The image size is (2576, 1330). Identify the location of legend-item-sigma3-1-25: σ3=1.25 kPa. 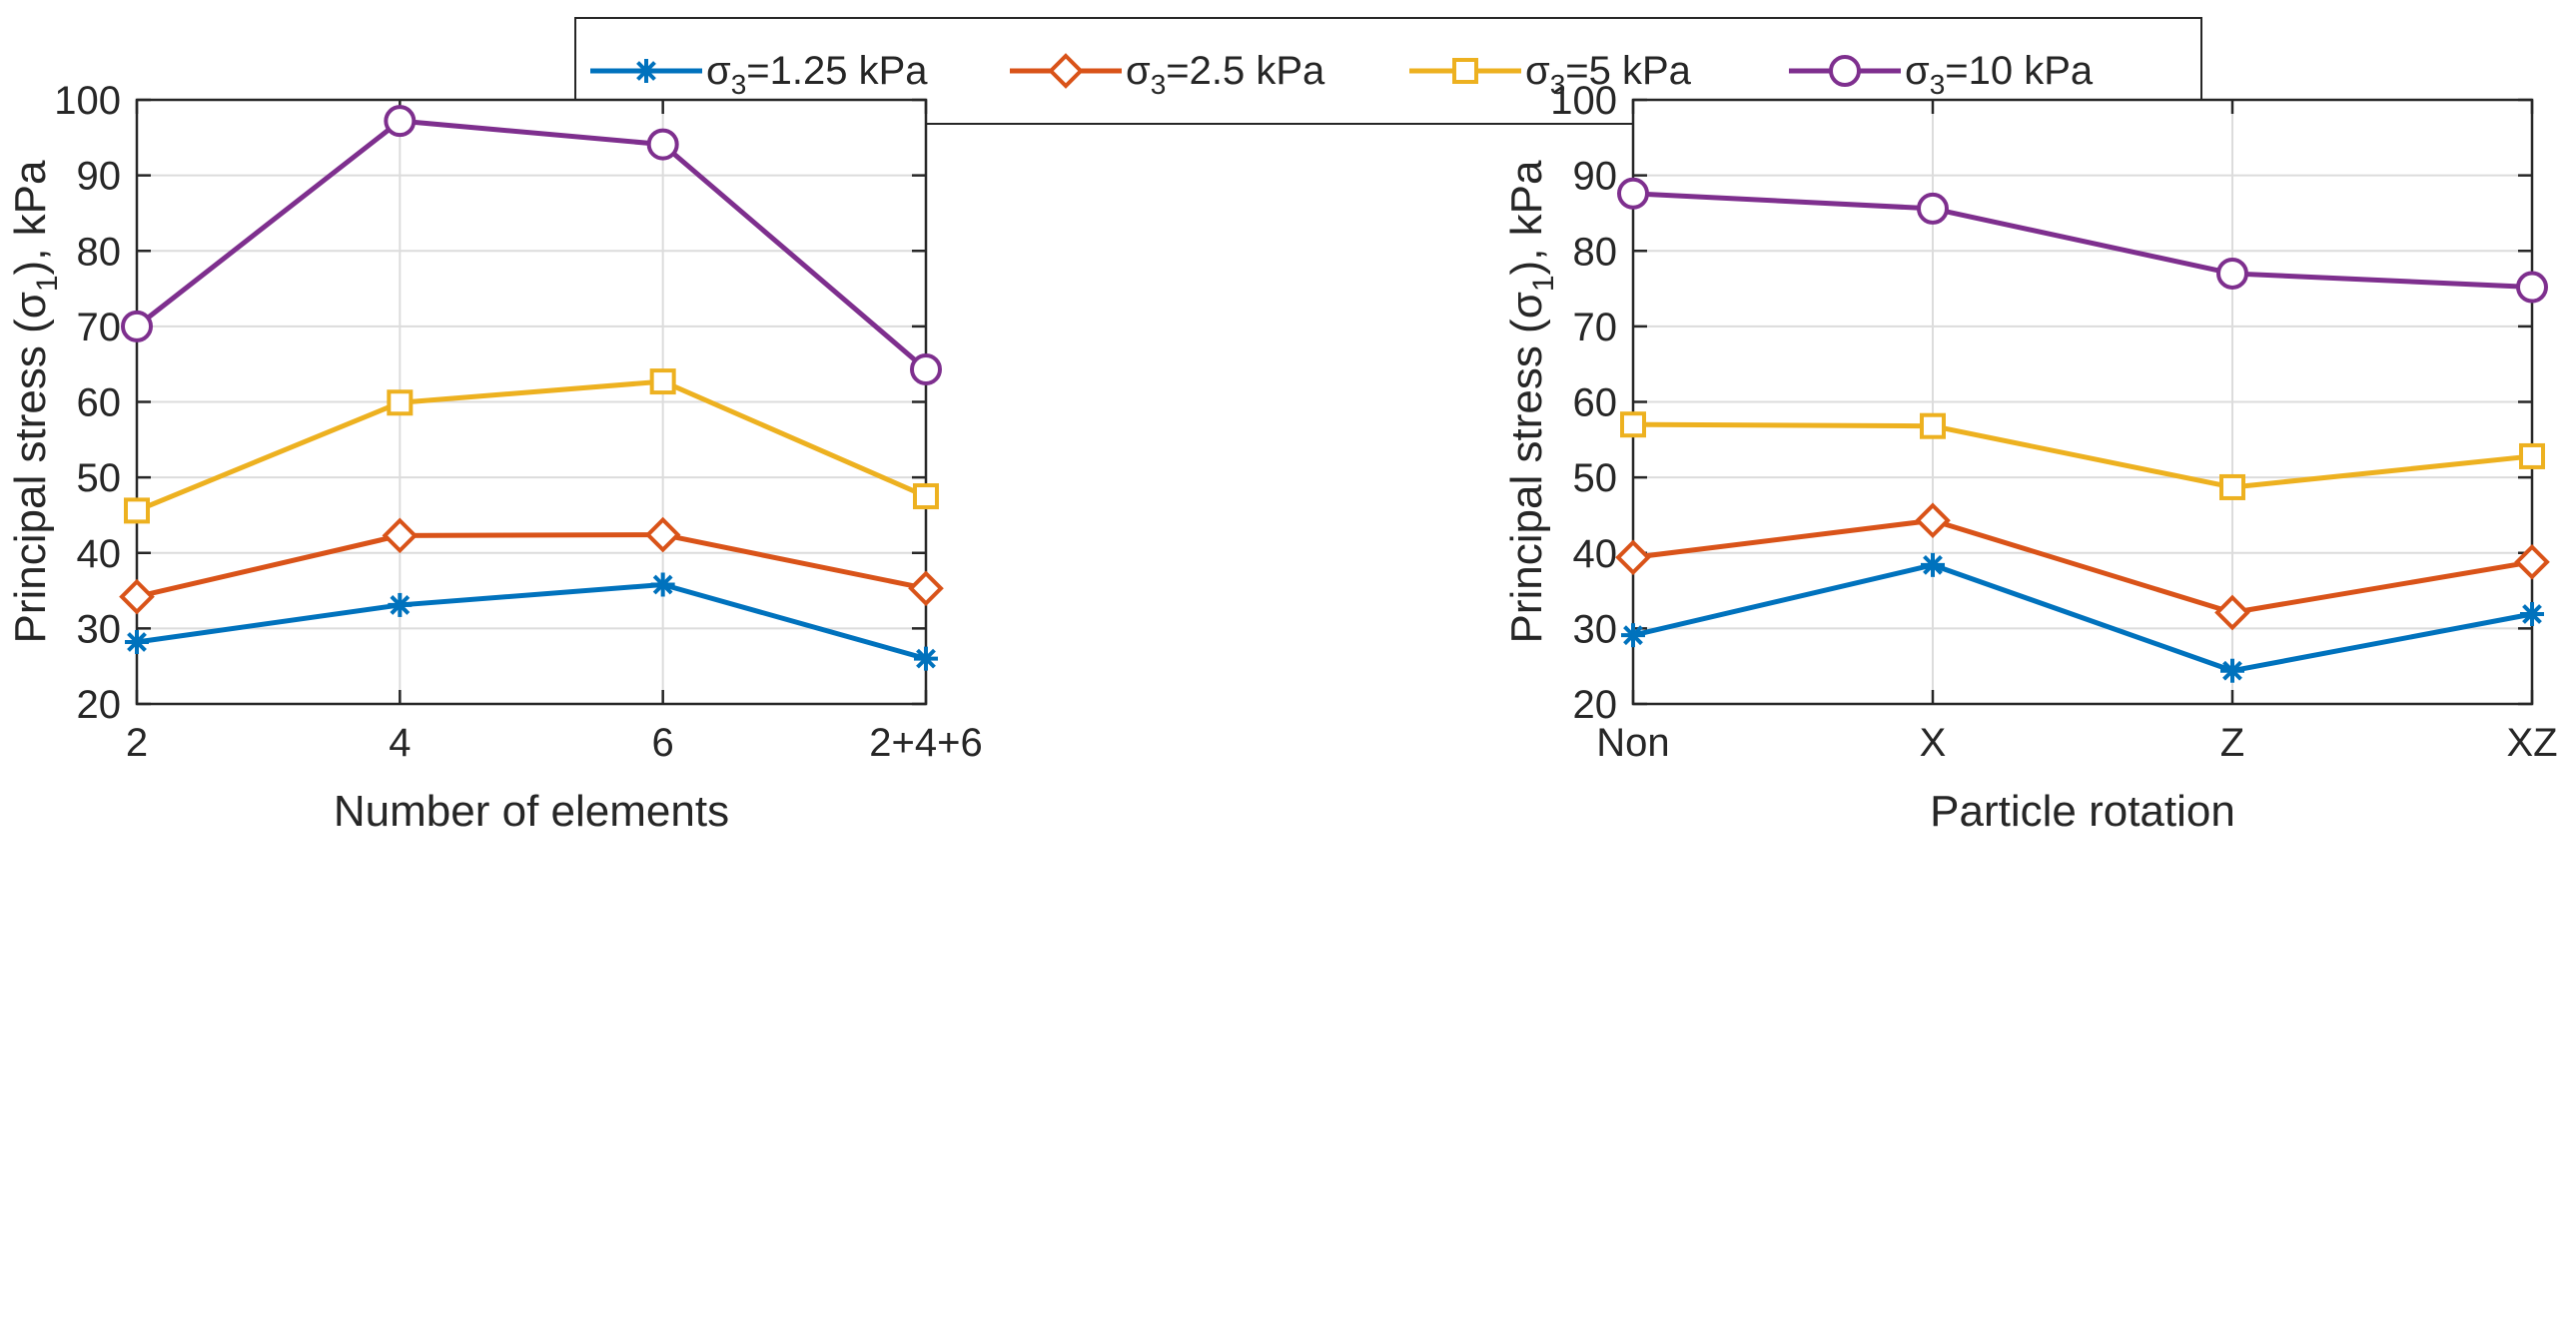
(786, 71).